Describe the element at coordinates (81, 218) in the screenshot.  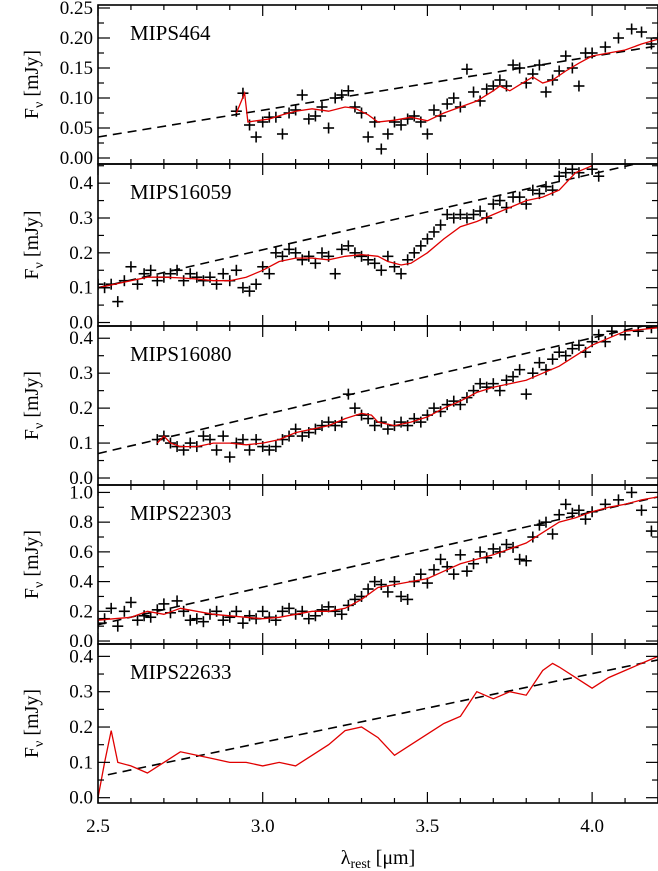
I see `y-tick-label: 0.3` at that location.